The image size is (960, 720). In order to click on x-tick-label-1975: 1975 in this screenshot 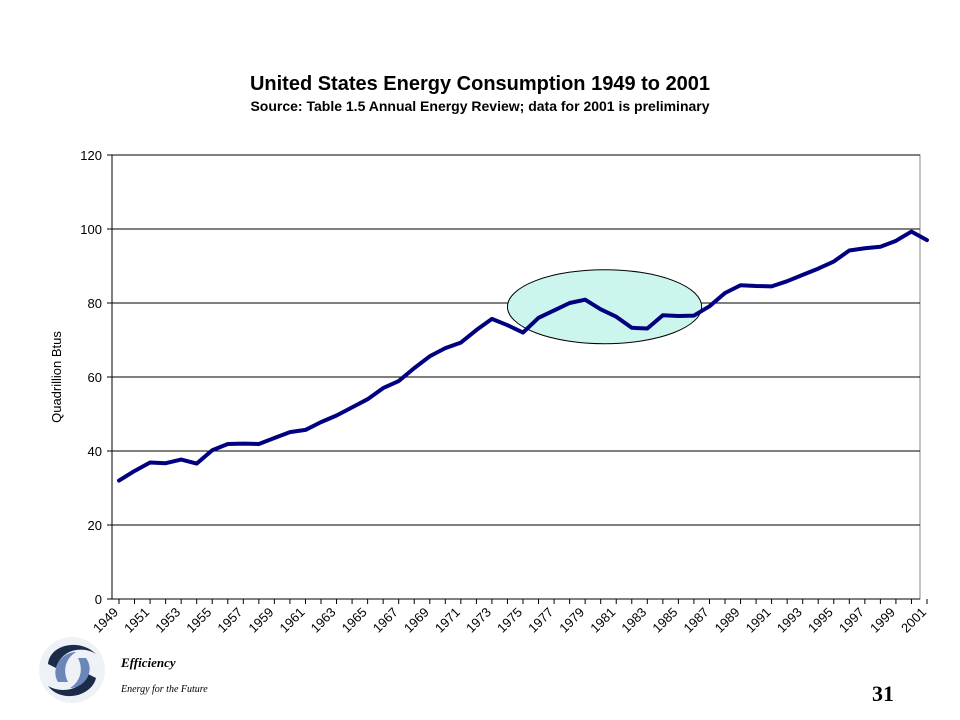, I will do `click(509, 620)`.